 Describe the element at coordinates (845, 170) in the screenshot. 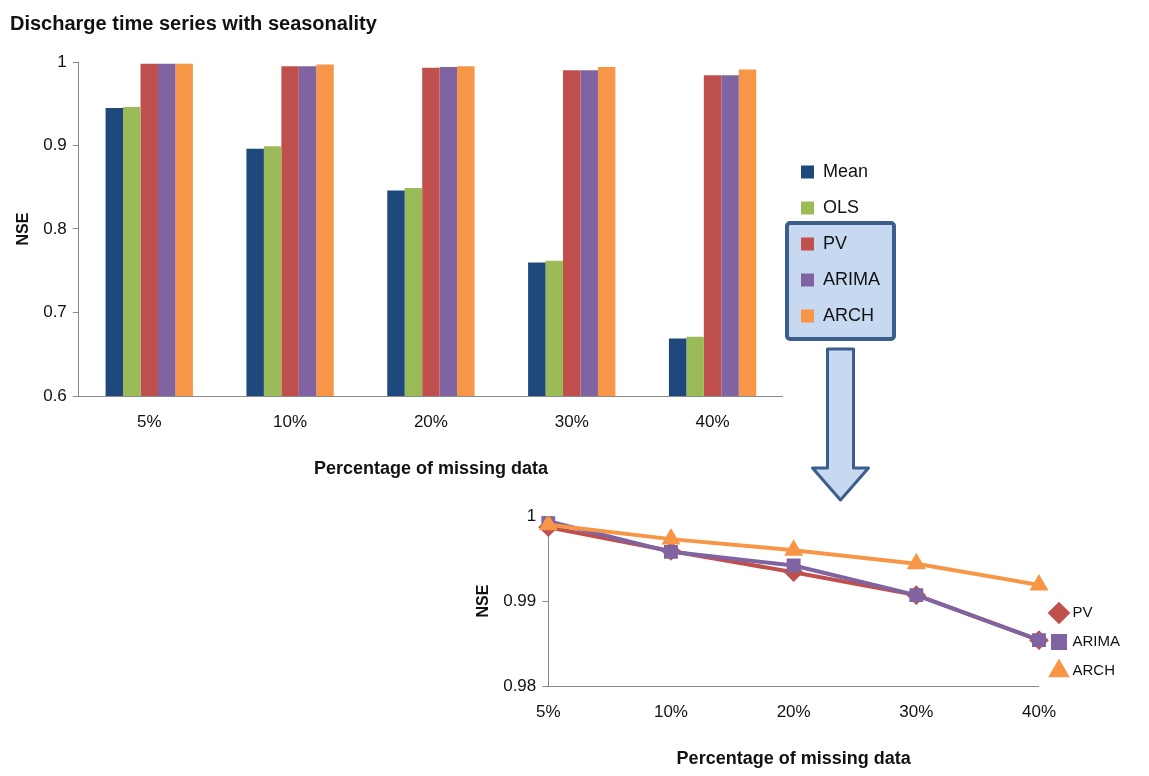

I see `legend-label: Mean` at that location.